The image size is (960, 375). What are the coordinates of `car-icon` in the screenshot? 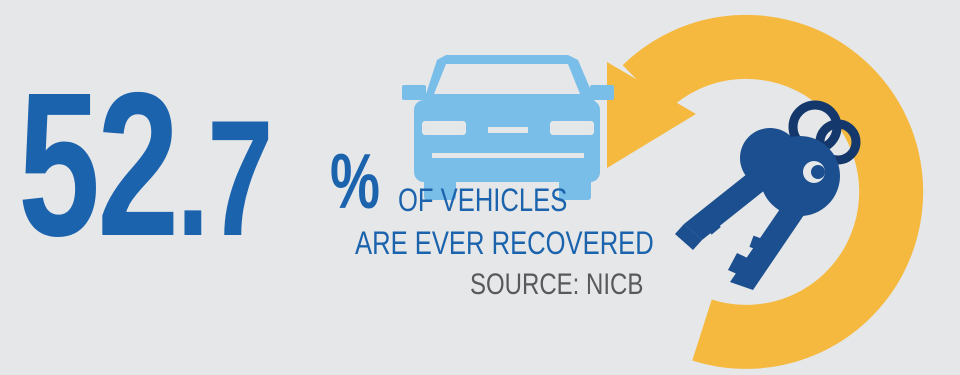 It's located at (508, 127).